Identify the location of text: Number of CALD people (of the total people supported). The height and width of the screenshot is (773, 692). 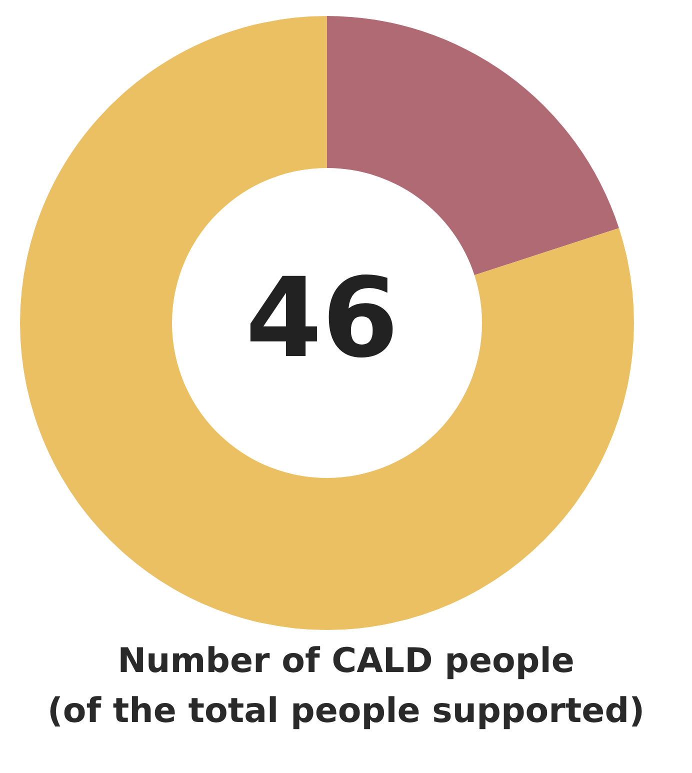
(346, 686).